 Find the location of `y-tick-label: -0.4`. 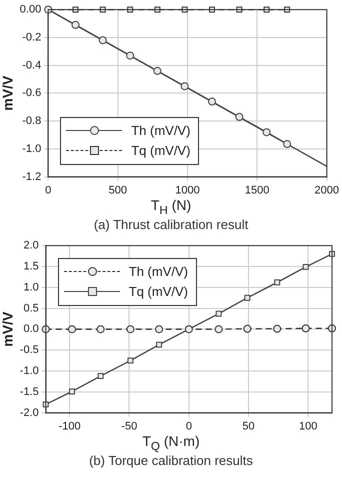

y-tick-label: -0.4 is located at coordinates (32, 65).